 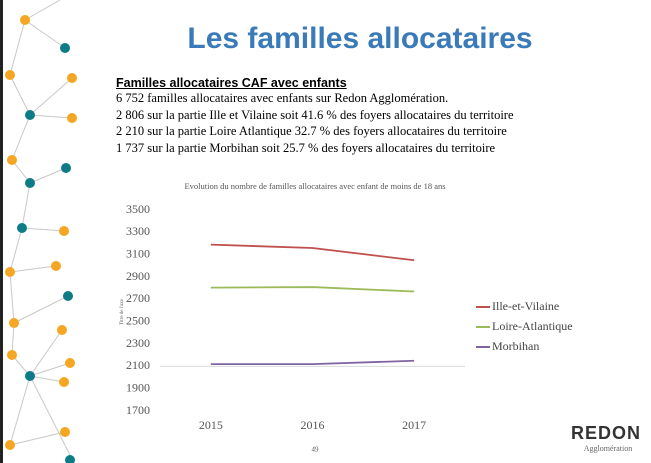 I want to click on y-tick-label: 3300, so click(x=138, y=231).